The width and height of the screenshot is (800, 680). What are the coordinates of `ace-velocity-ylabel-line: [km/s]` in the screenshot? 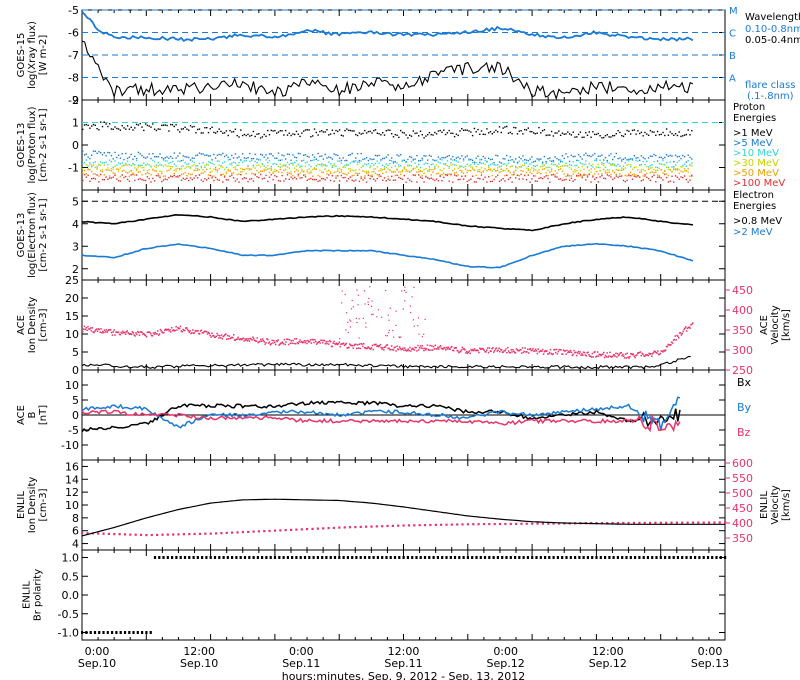 It's located at (786, 325).